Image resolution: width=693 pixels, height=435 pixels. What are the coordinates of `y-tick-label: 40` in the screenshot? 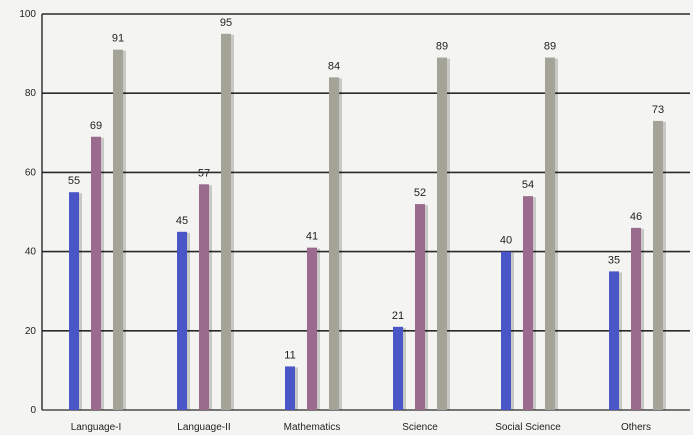 It's located at (31, 252).